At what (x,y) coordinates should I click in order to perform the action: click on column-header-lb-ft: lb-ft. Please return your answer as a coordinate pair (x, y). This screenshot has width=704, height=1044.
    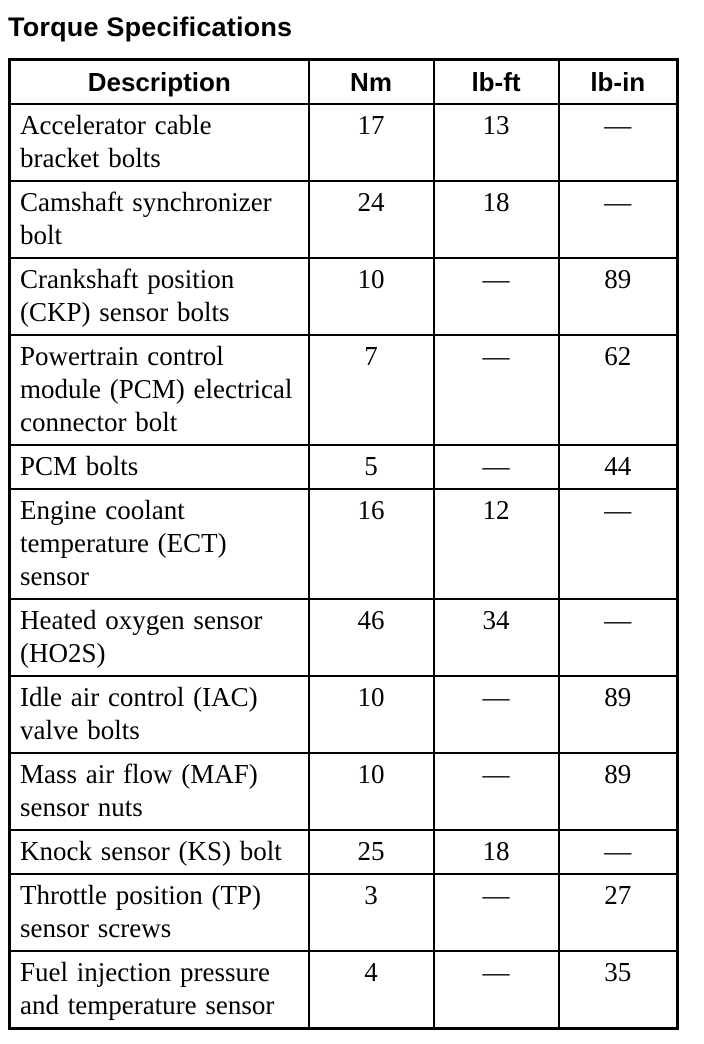
    Looking at the image, I should click on (496, 81).